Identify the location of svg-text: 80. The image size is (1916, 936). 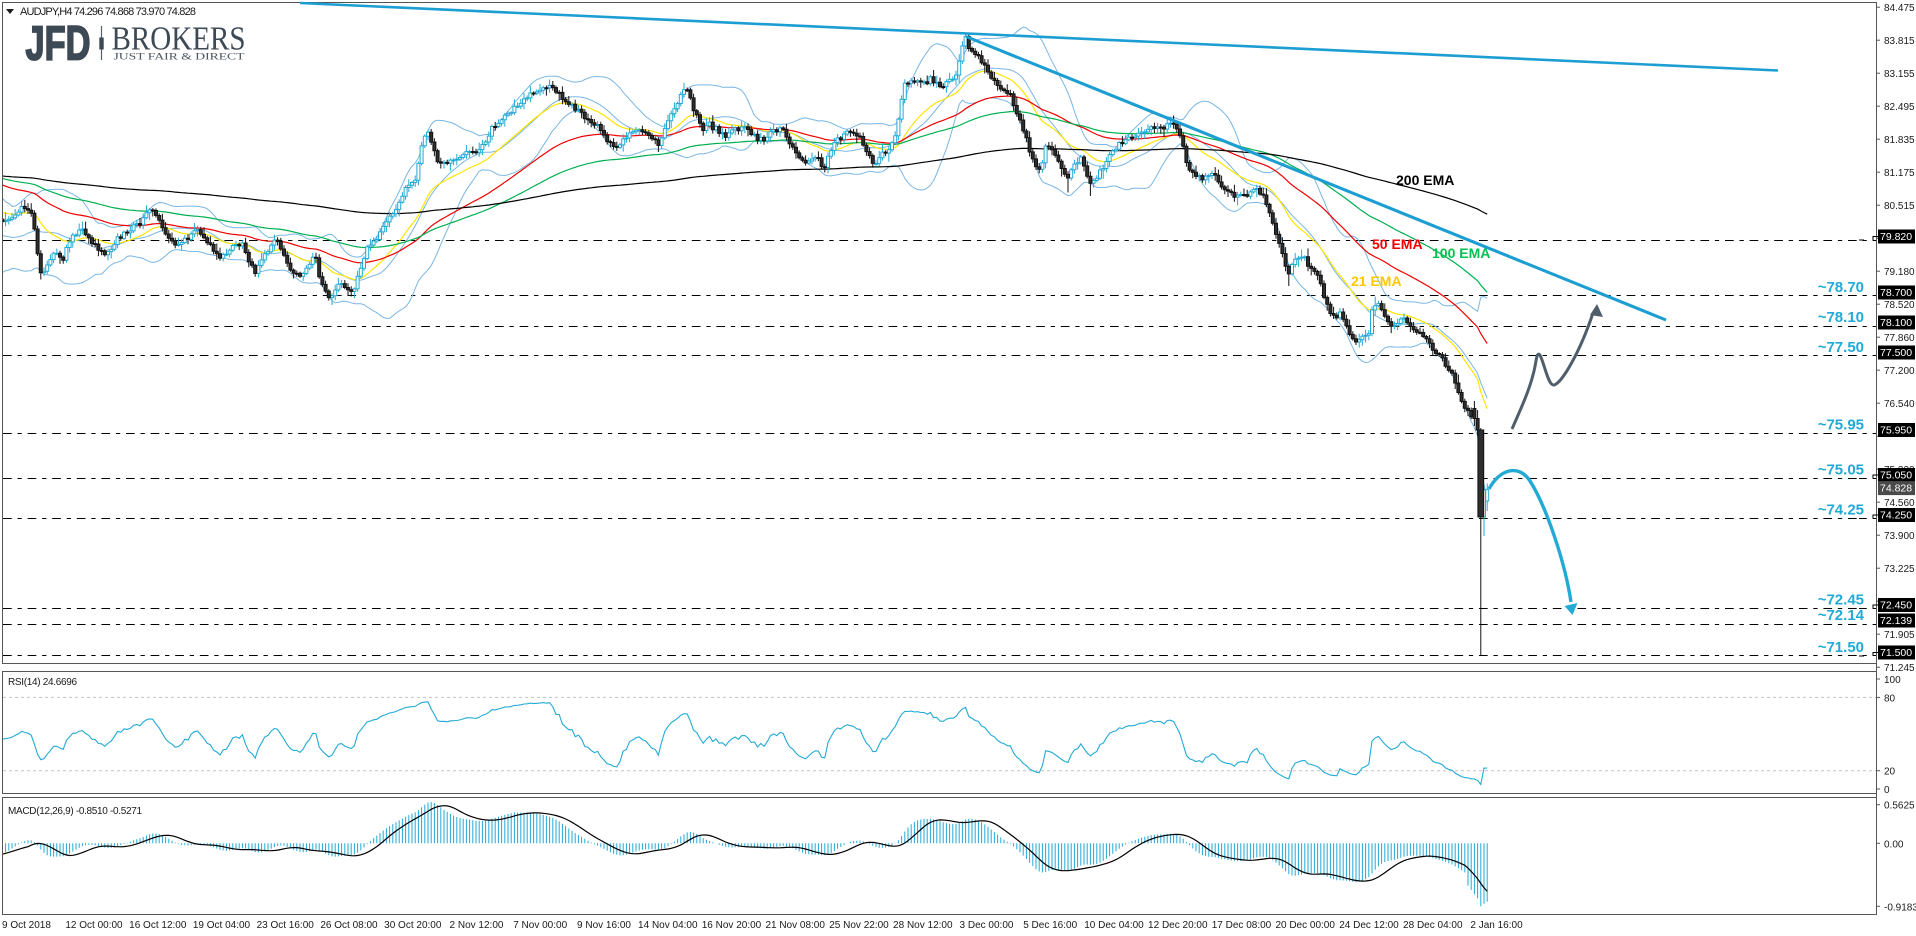
(1890, 698).